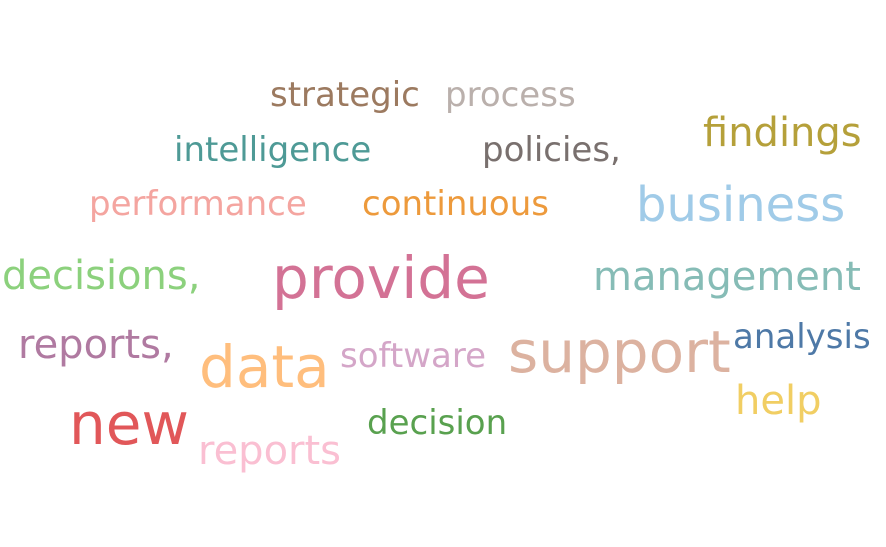  I want to click on cloud-word-policies: policies,, so click(551, 150).